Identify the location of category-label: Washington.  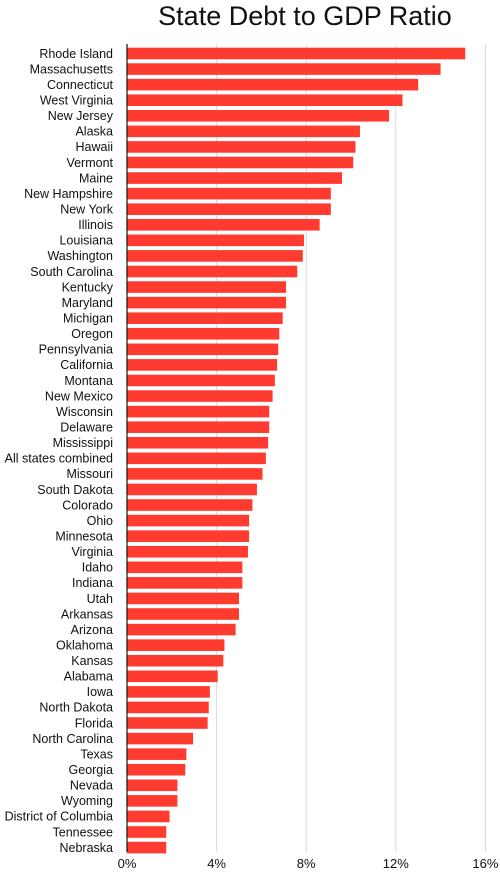
(80, 256).